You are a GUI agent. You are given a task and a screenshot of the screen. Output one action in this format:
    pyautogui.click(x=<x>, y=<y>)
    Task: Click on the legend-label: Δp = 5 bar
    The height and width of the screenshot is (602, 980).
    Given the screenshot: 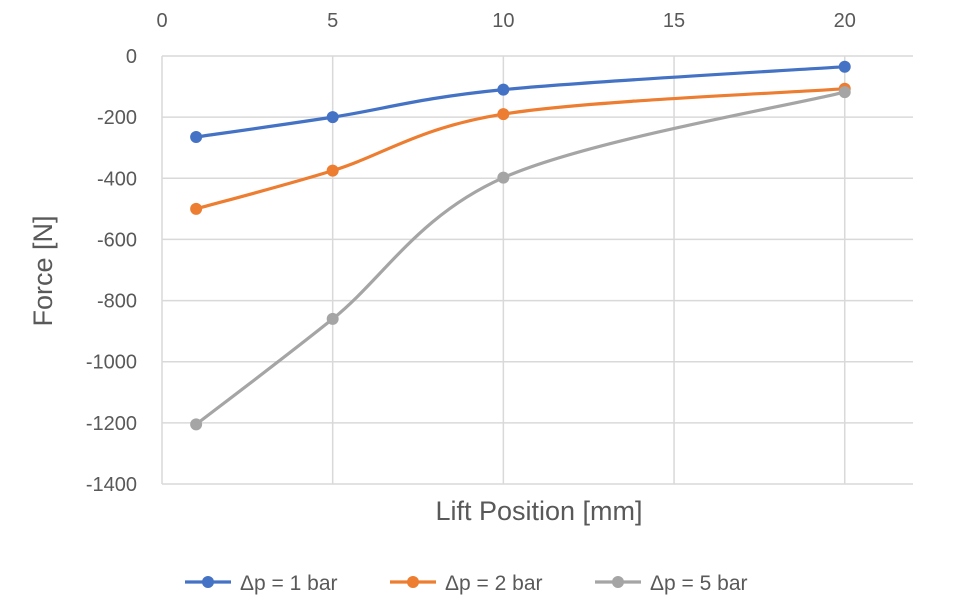 What is the action you would take?
    pyautogui.click(x=699, y=583)
    